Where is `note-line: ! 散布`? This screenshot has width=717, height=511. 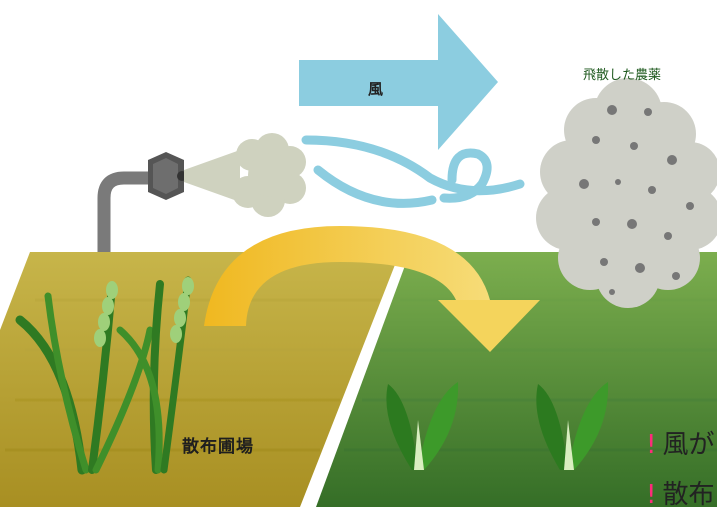 note-line: ! 散布 is located at coordinates (680, 492).